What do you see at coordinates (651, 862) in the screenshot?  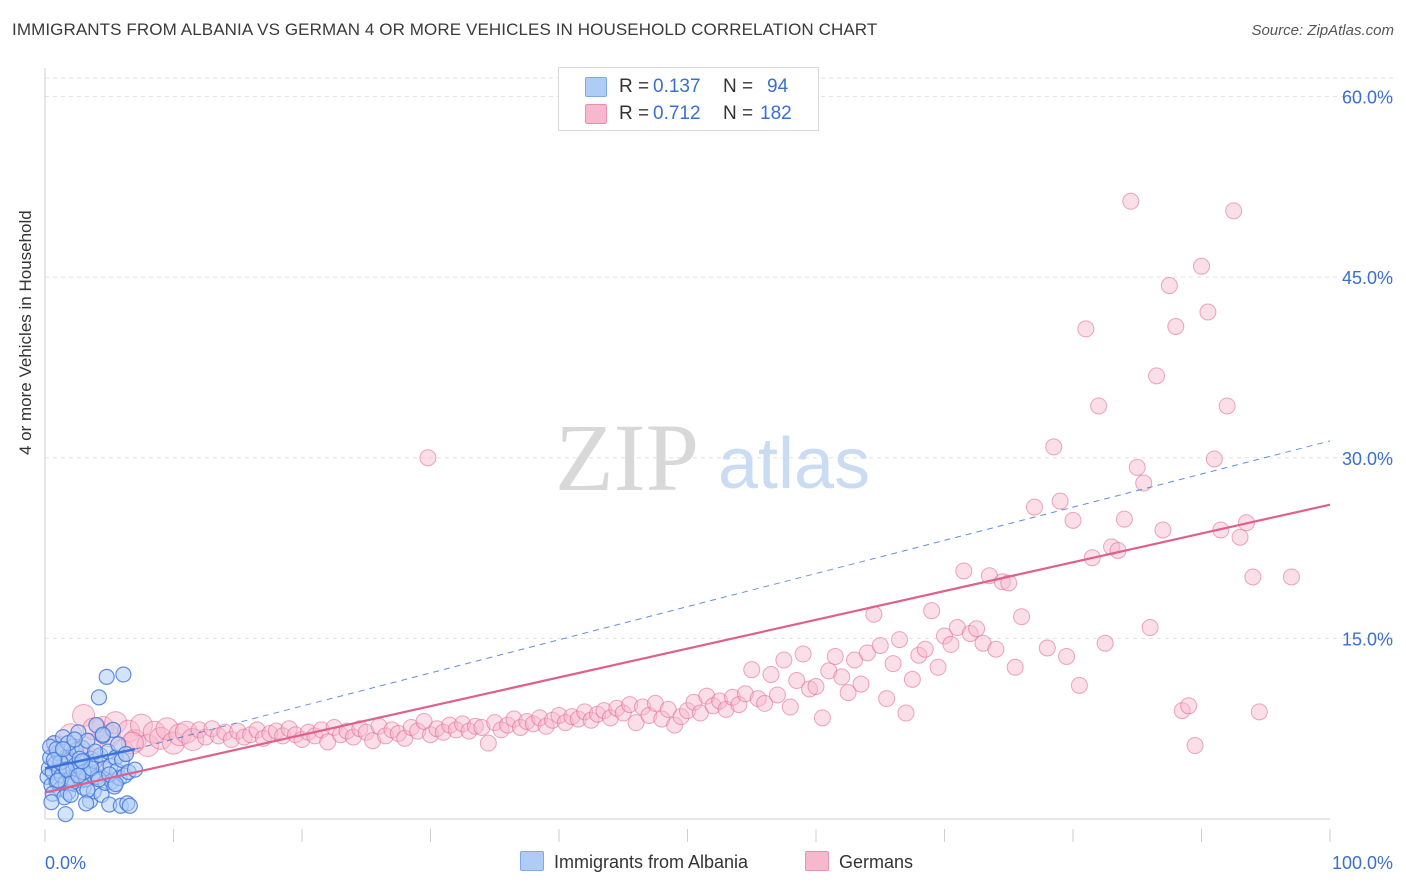 I see `legend-label-albania: Immigrants from Albania` at bounding box center [651, 862].